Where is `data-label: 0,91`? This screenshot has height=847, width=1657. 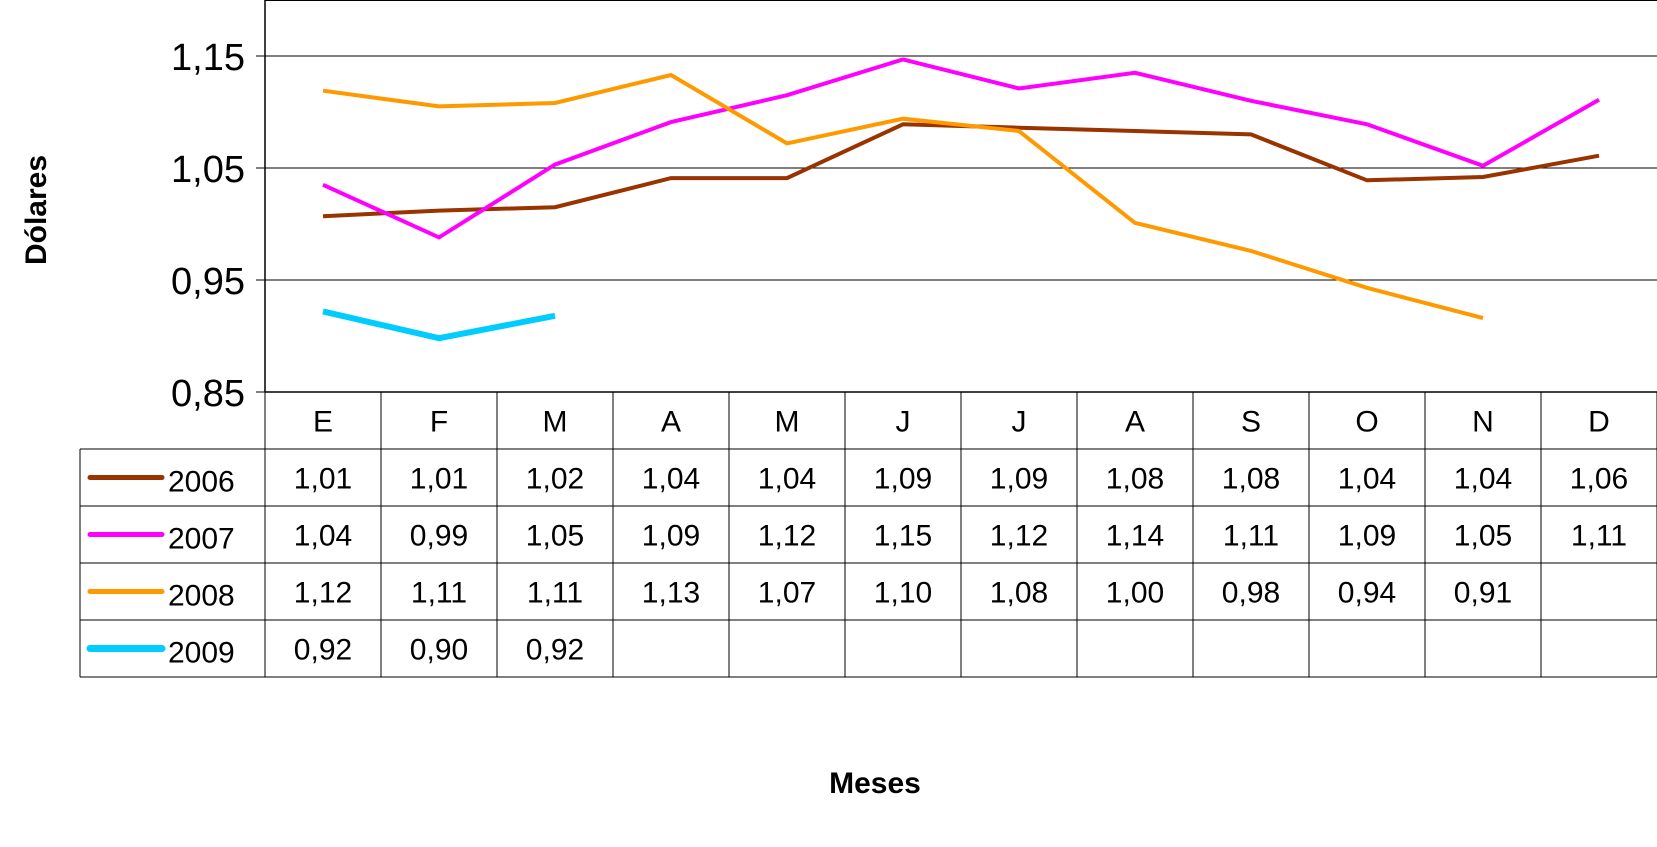 data-label: 0,91 is located at coordinates (1483, 593).